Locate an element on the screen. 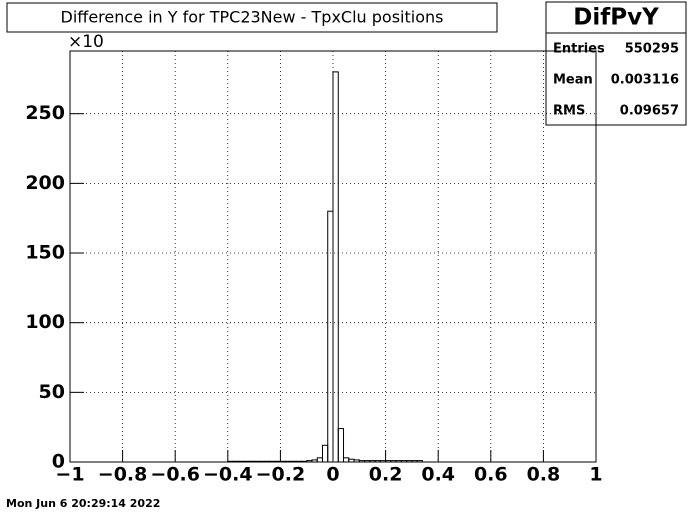  title-box is located at coordinates (252, 17).